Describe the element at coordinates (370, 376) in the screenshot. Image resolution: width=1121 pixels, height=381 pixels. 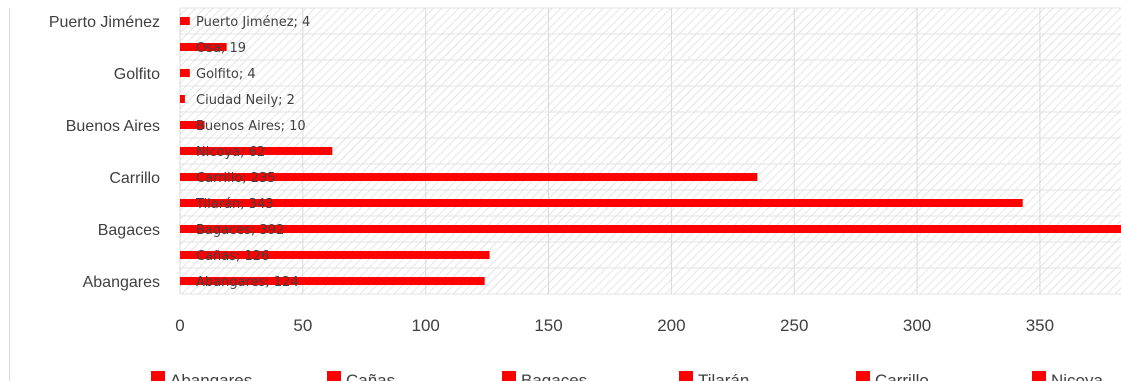
I see `legend-label: Cañas` at that location.